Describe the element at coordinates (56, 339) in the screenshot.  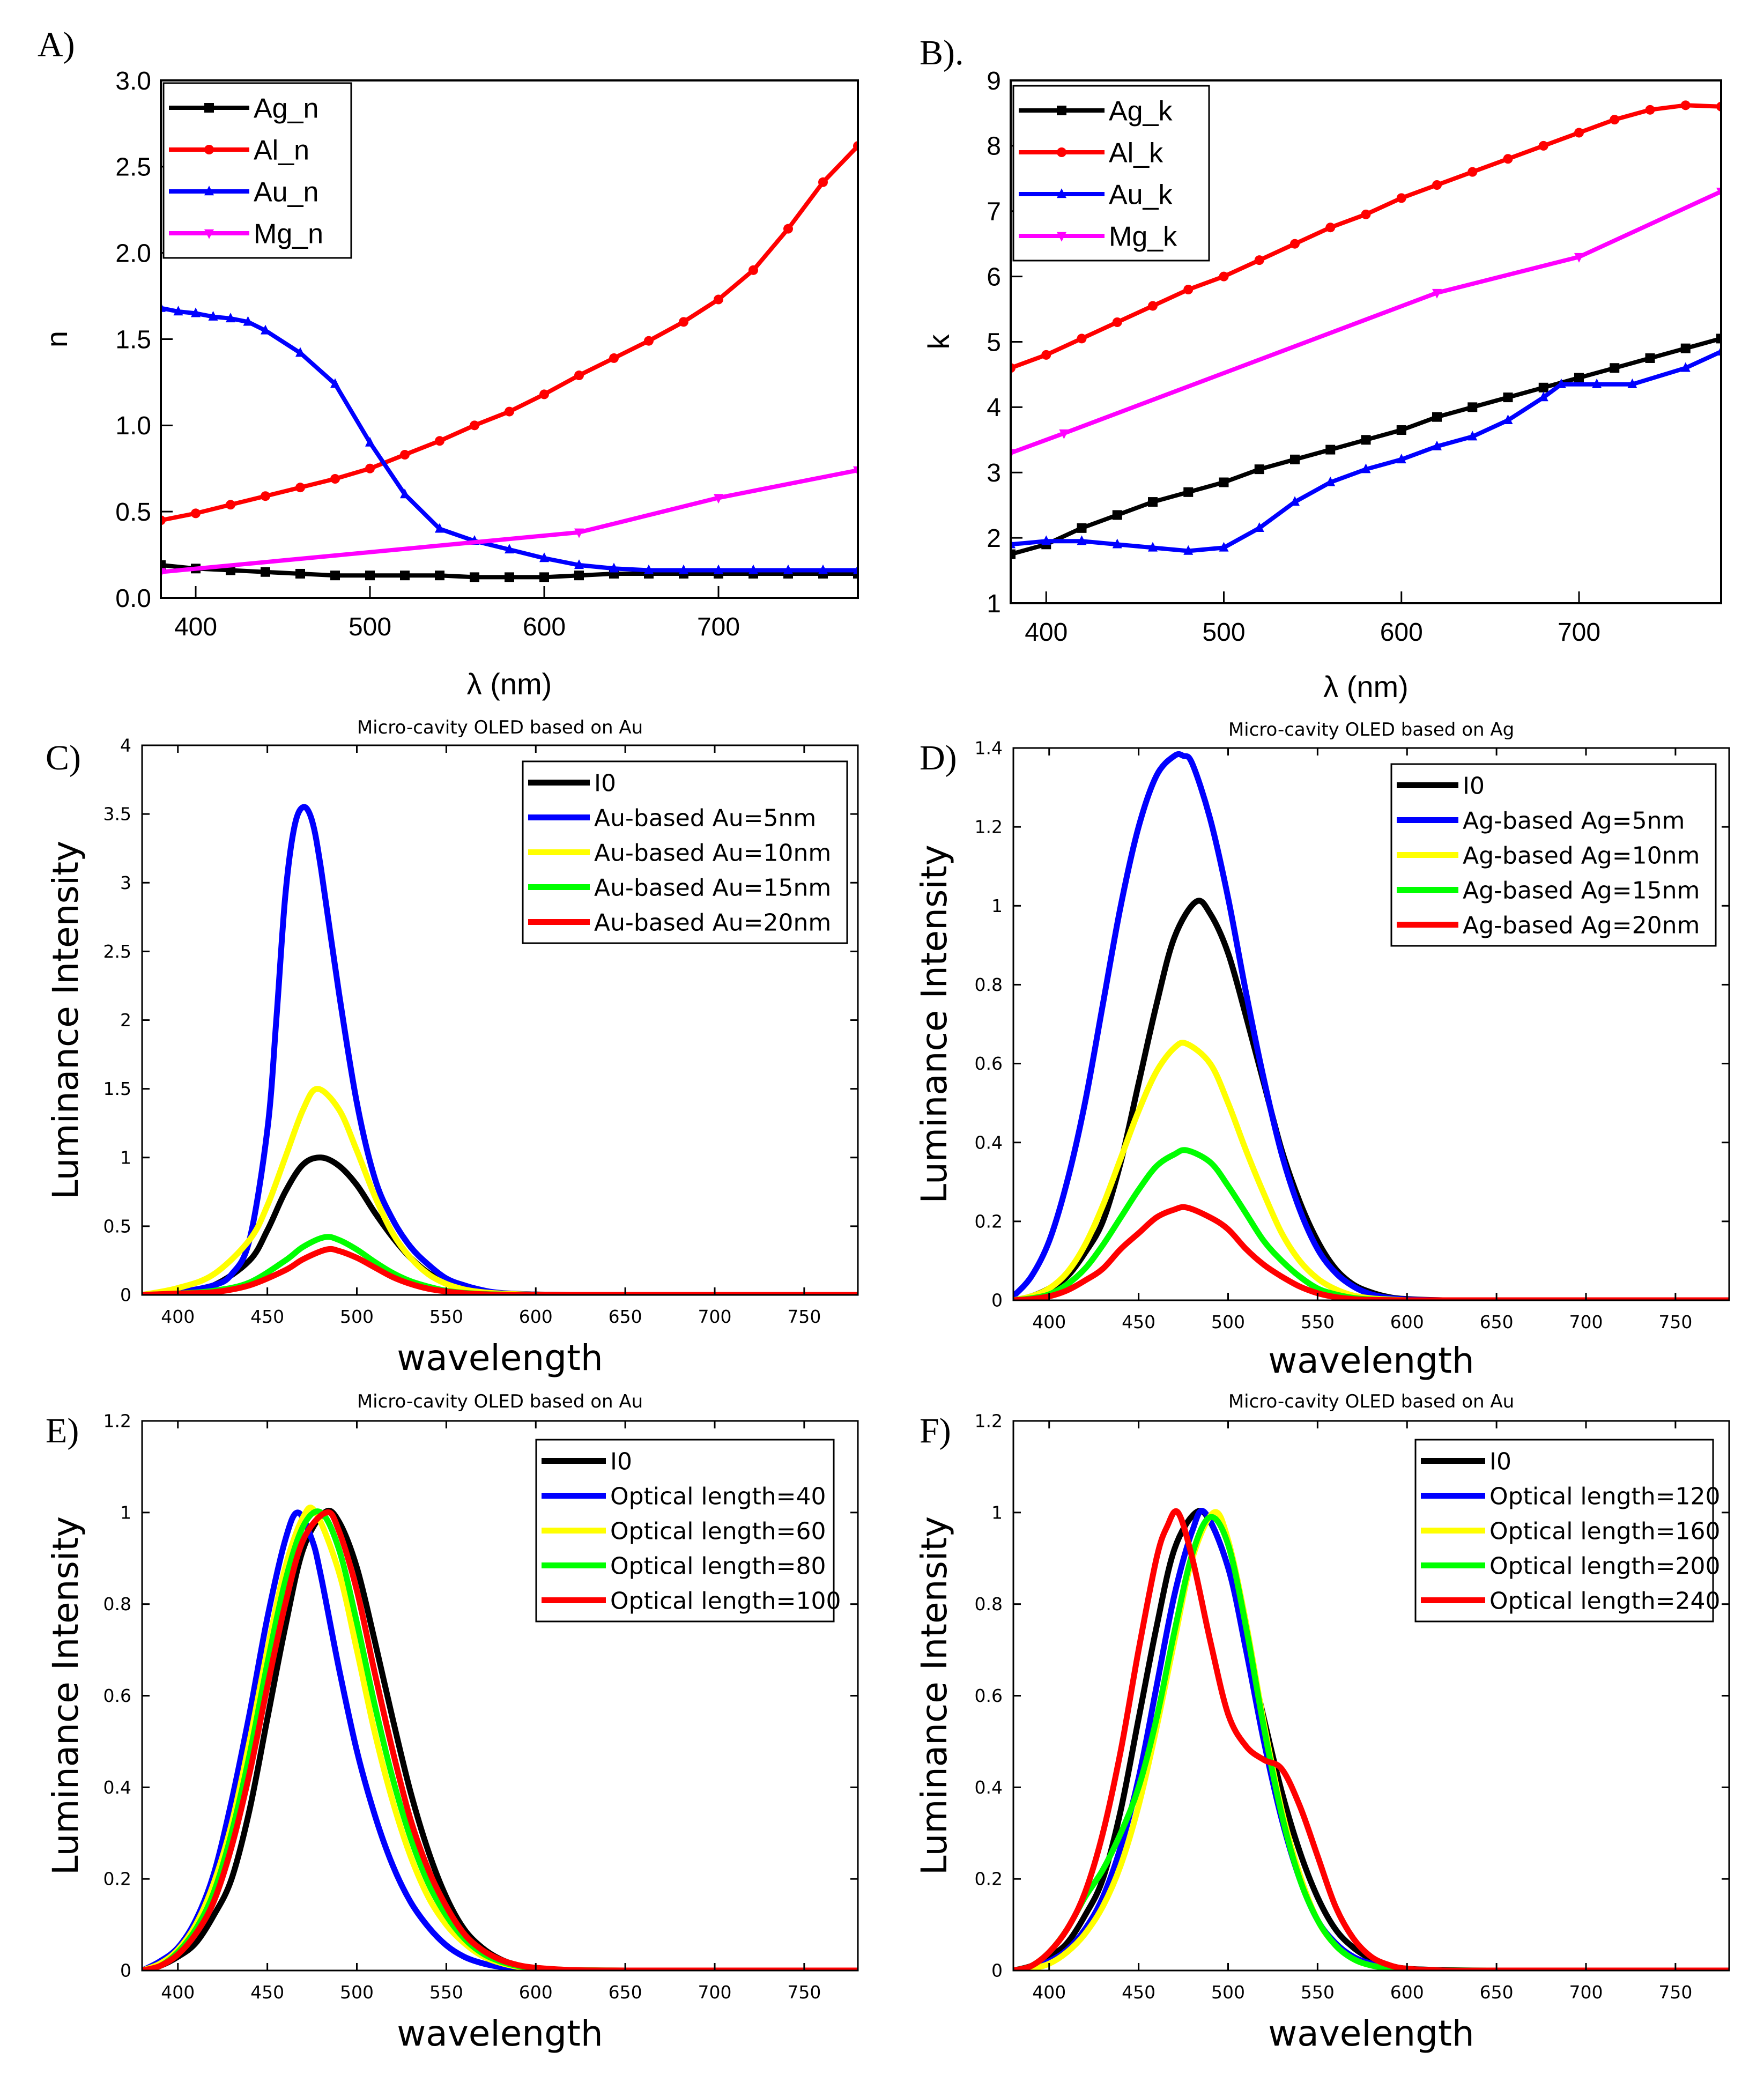
I see `y-axis-label: n` at that location.